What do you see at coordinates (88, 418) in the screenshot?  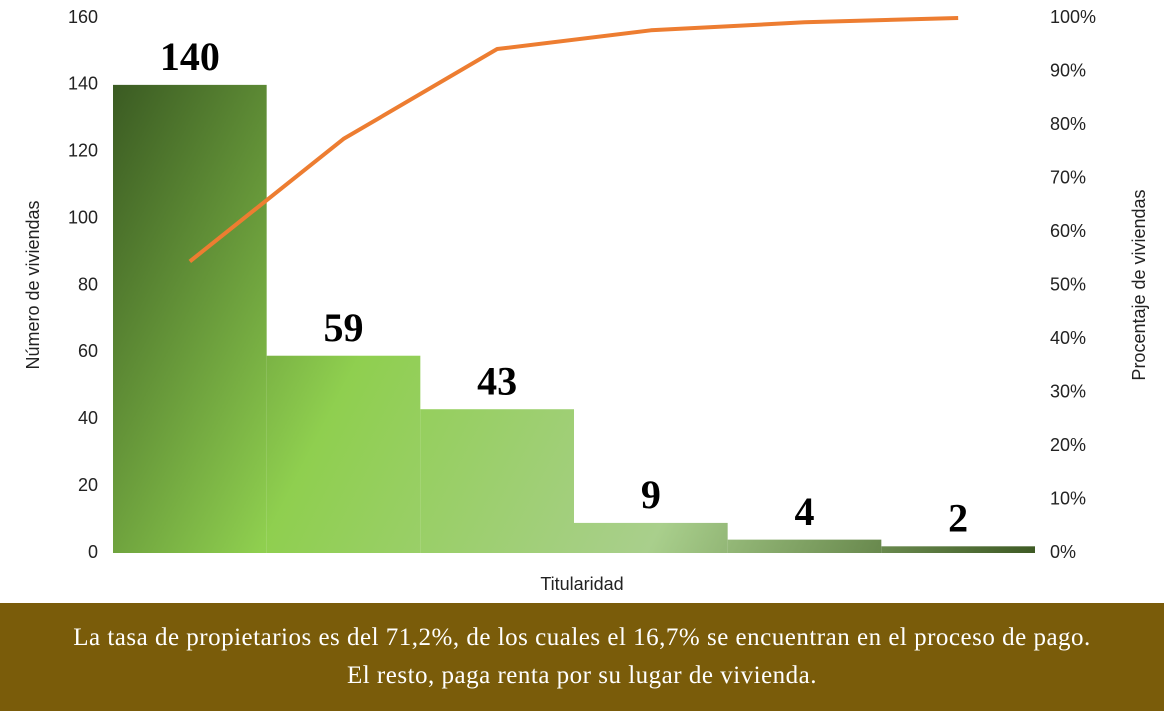 I see `y-tick-label: 40` at bounding box center [88, 418].